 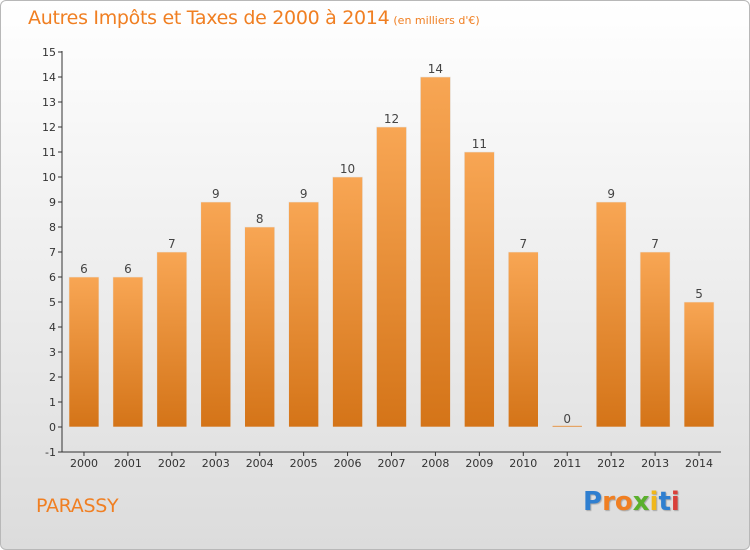 What do you see at coordinates (50, 452) in the screenshot?
I see `y-tick-label: -1` at bounding box center [50, 452].